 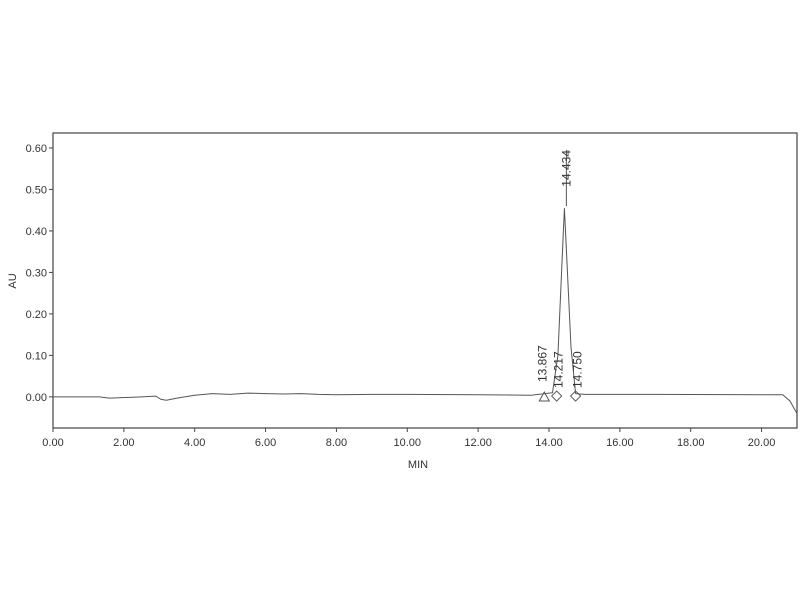 I want to click on peak-label: 14.750, so click(x=578, y=369).